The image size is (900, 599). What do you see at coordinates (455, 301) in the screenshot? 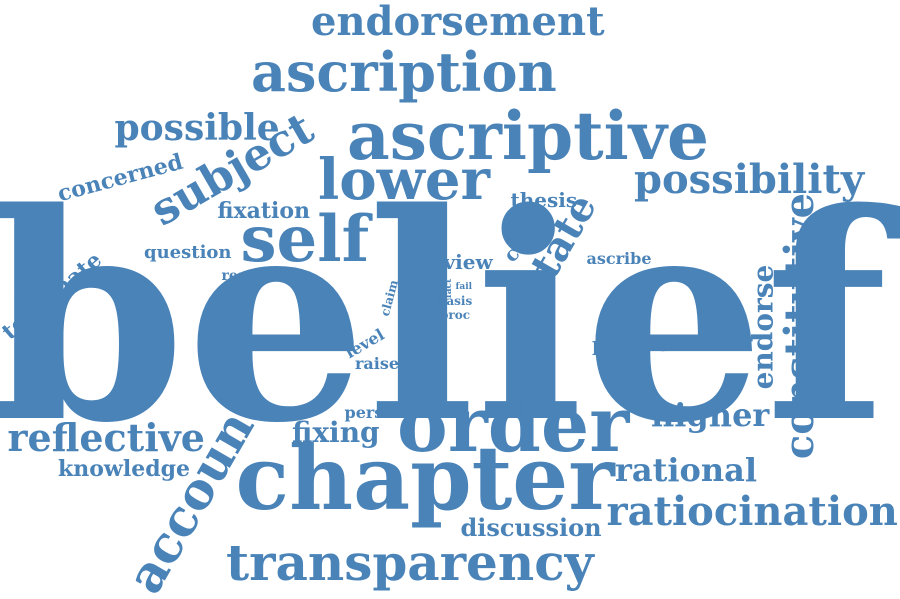
I see `word-basis: basis` at bounding box center [455, 301].